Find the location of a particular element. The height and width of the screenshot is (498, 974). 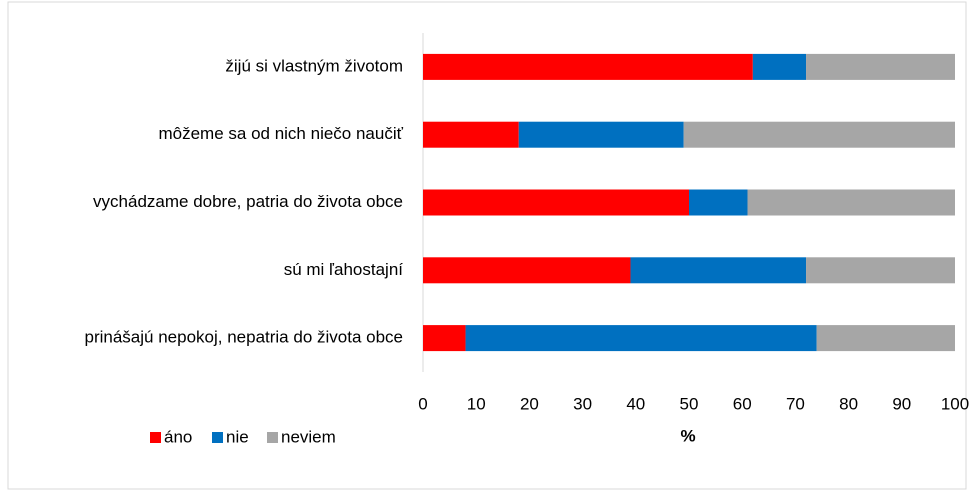

x-tick-label: 40 is located at coordinates (635, 403).